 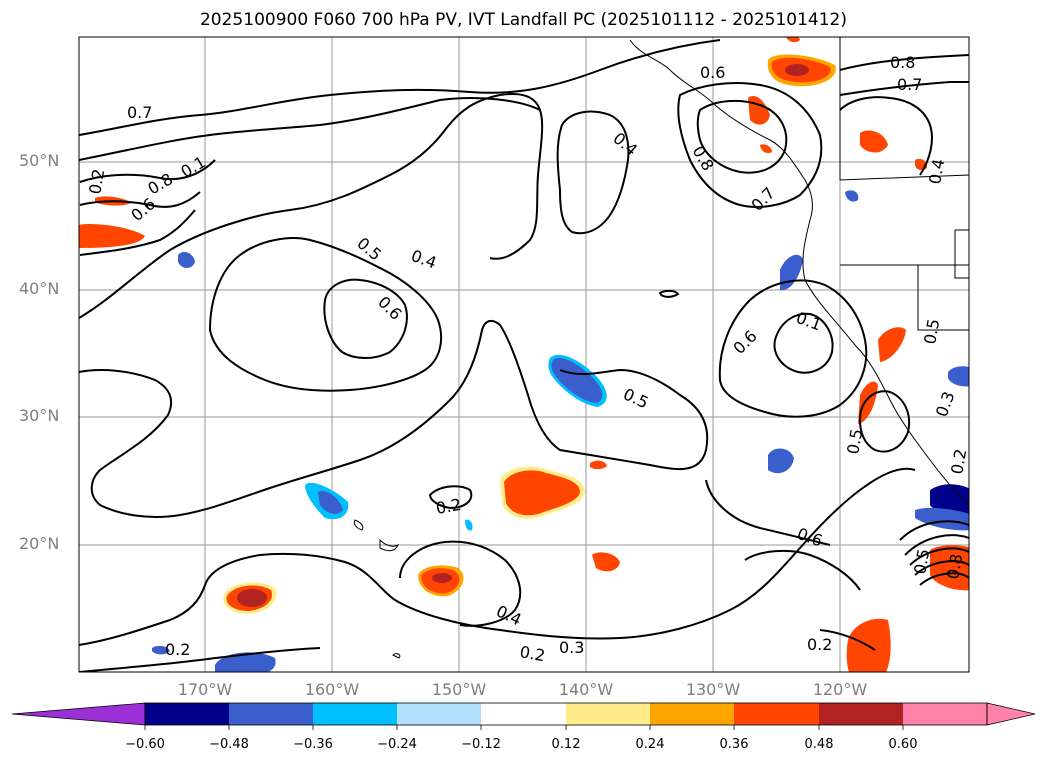 What do you see at coordinates (481, 744) in the screenshot?
I see `colorbar-tick-label: −0.12` at bounding box center [481, 744].